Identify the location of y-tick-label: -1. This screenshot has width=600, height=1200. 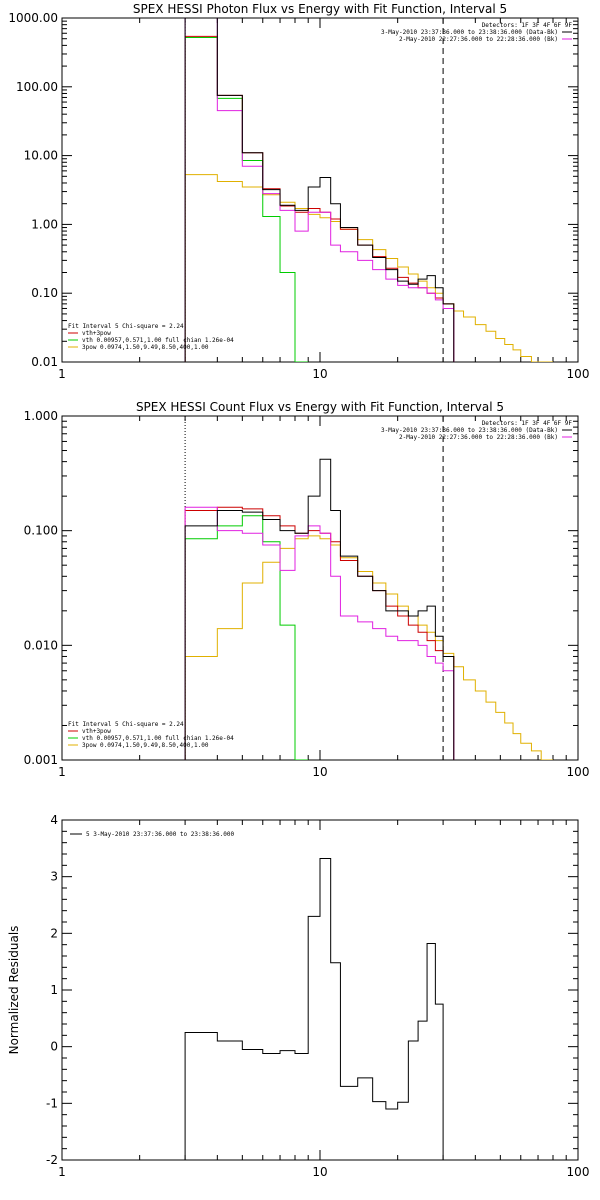
(52, 1103).